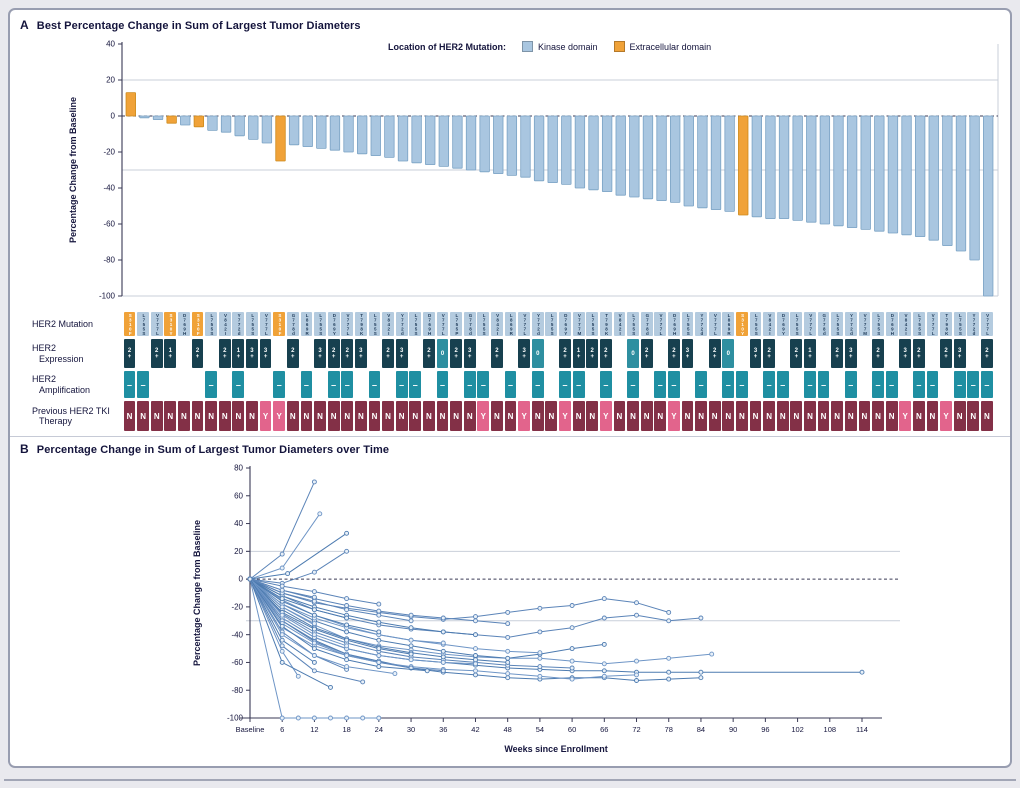 This screenshot has height=788, width=1020. I want to click on x-tick-label: Baseline, so click(250, 729).